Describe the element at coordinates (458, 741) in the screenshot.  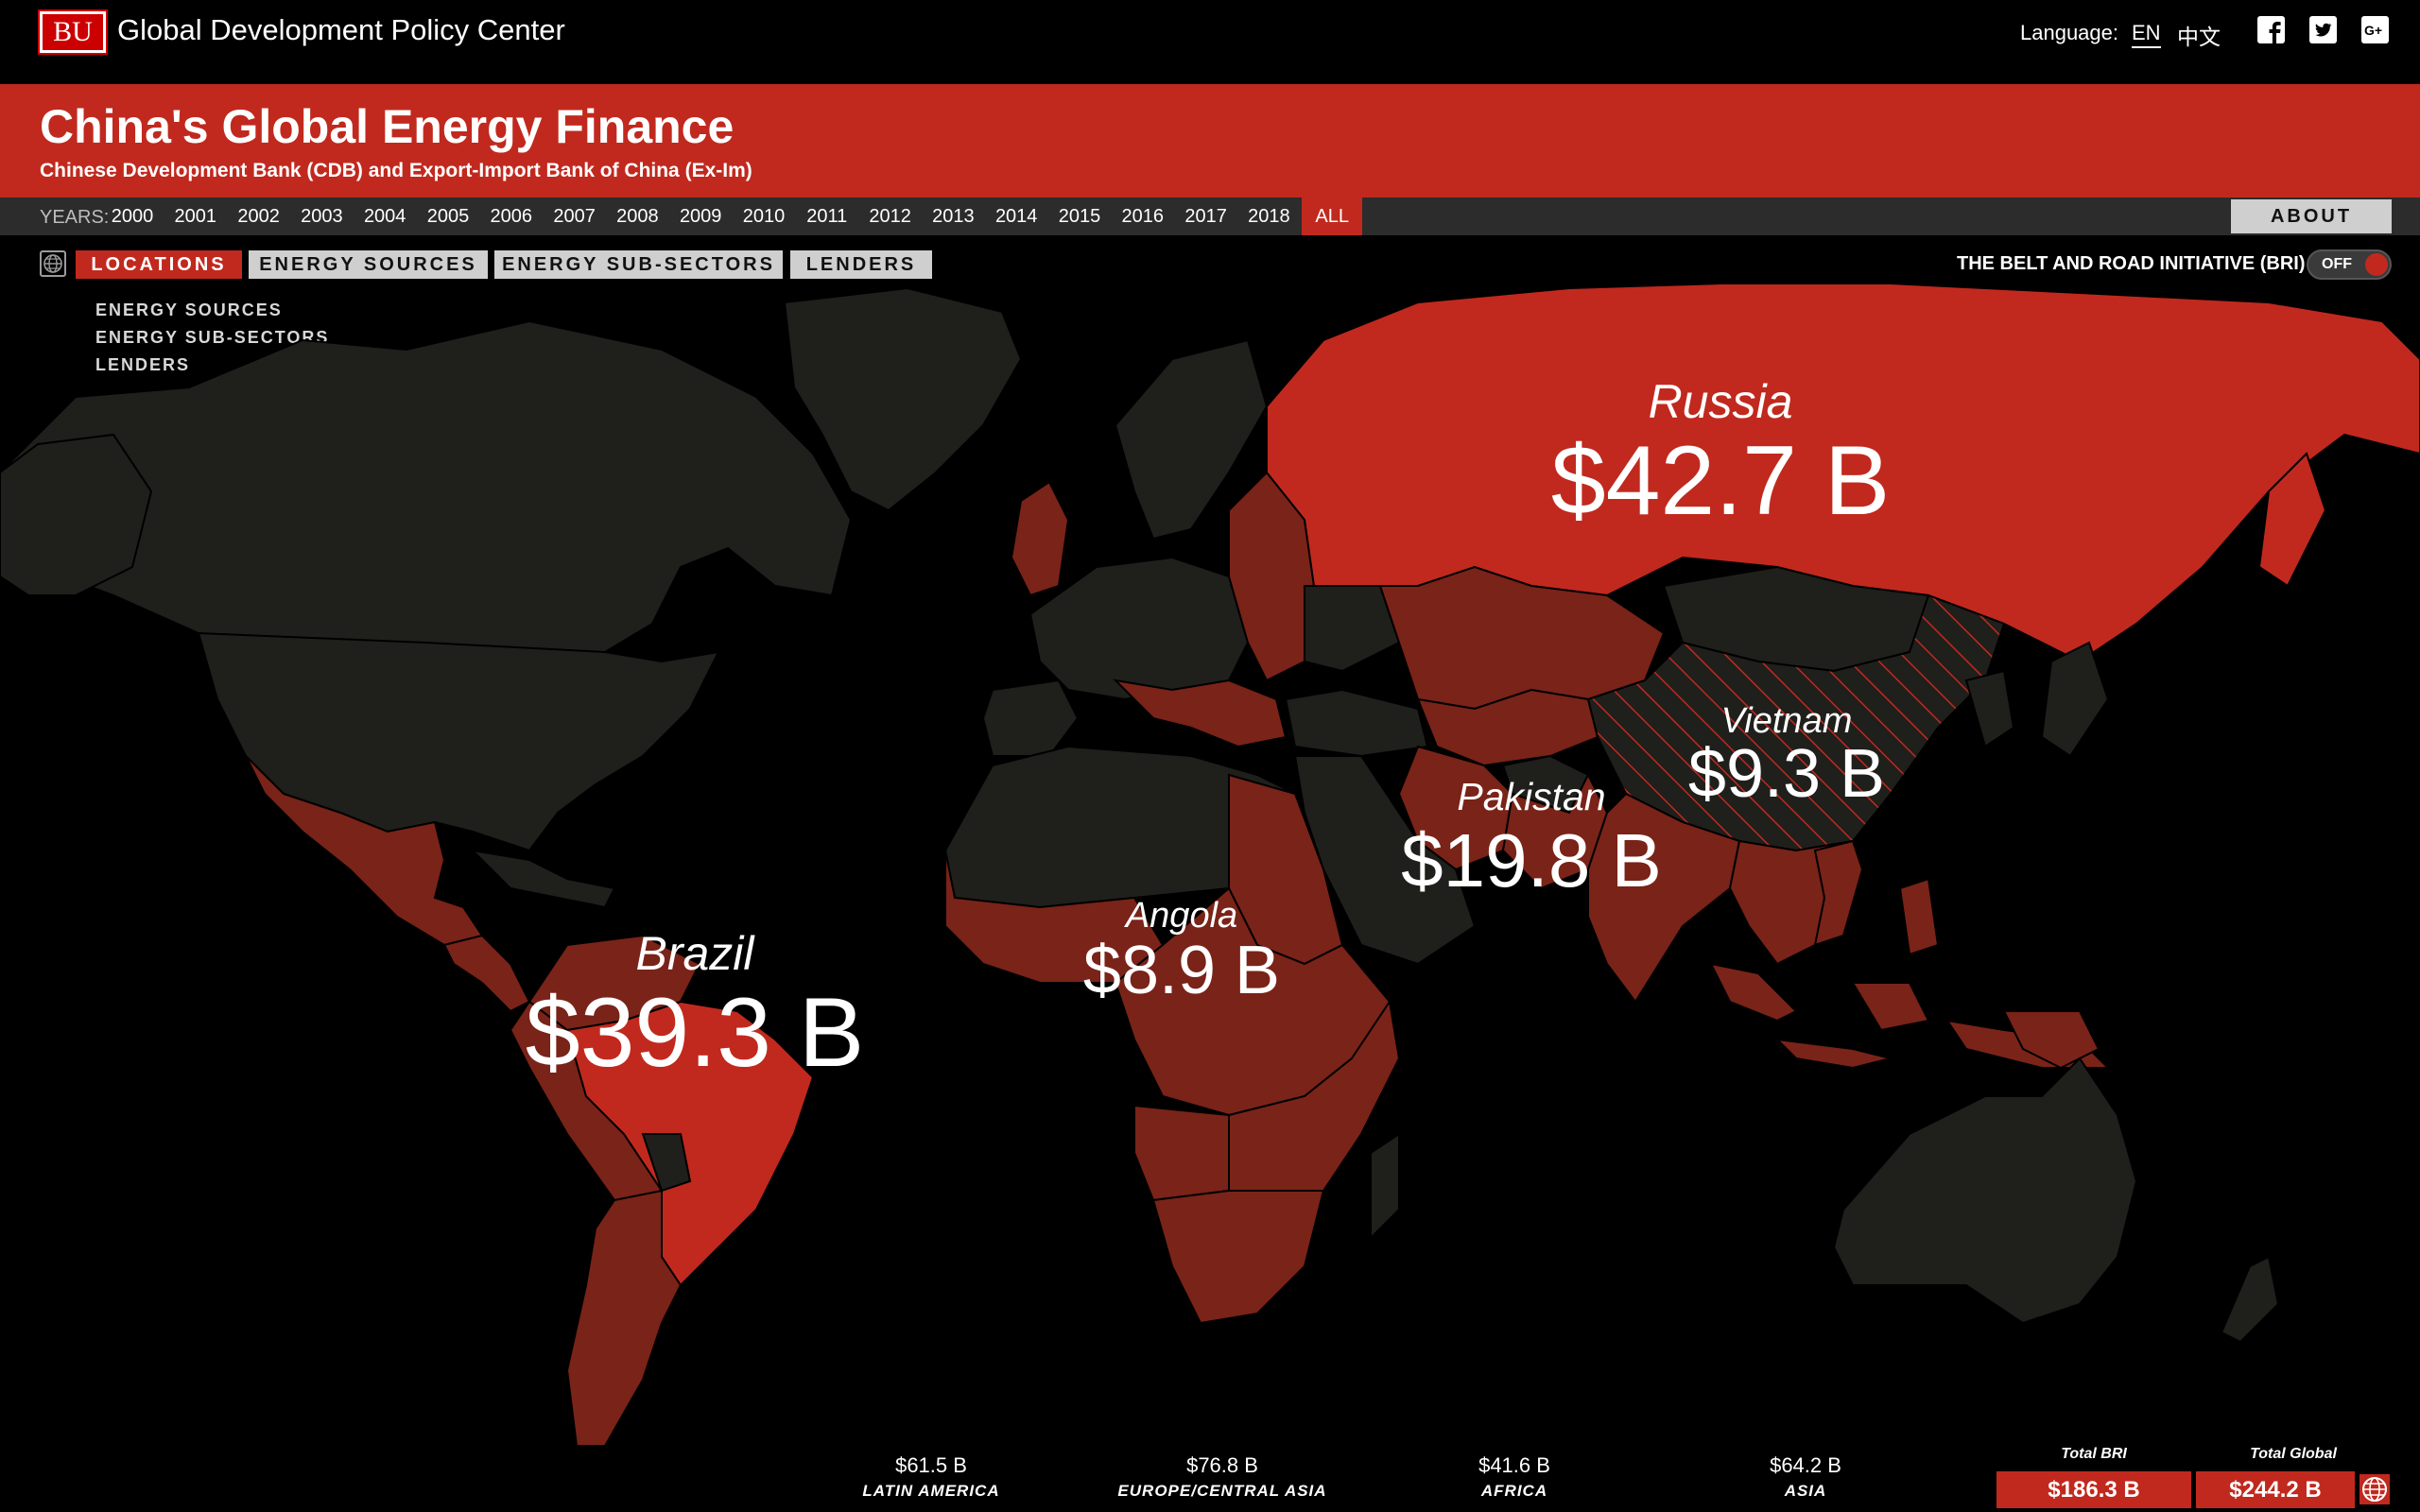
I see `map-usa` at that location.